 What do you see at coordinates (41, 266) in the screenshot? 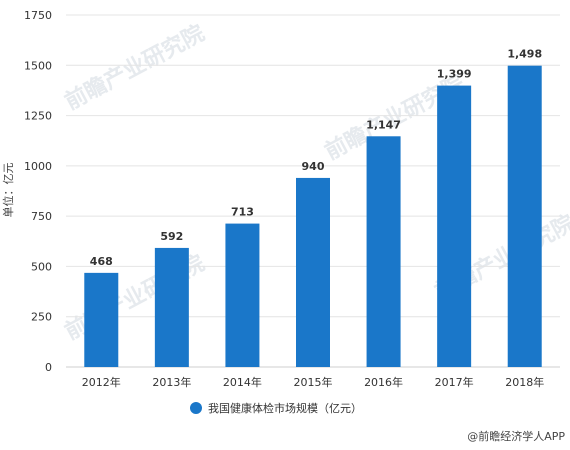
I see `y-tick-label: 500` at bounding box center [41, 266].